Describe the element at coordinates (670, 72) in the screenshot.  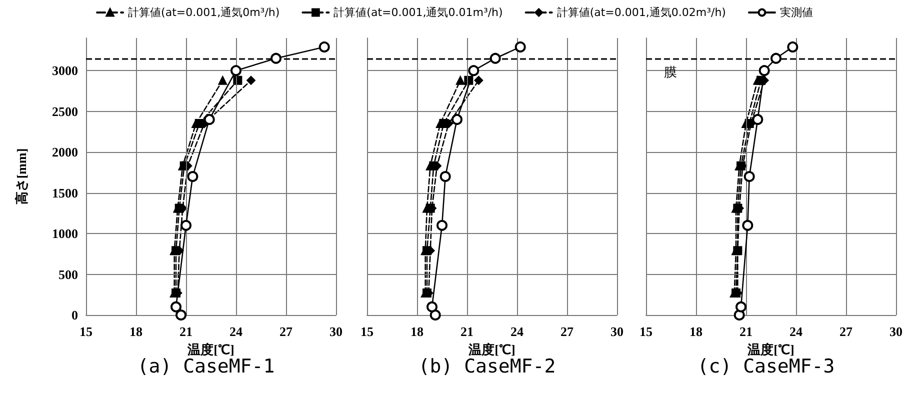
I see `ref-line-label: 膜` at that location.